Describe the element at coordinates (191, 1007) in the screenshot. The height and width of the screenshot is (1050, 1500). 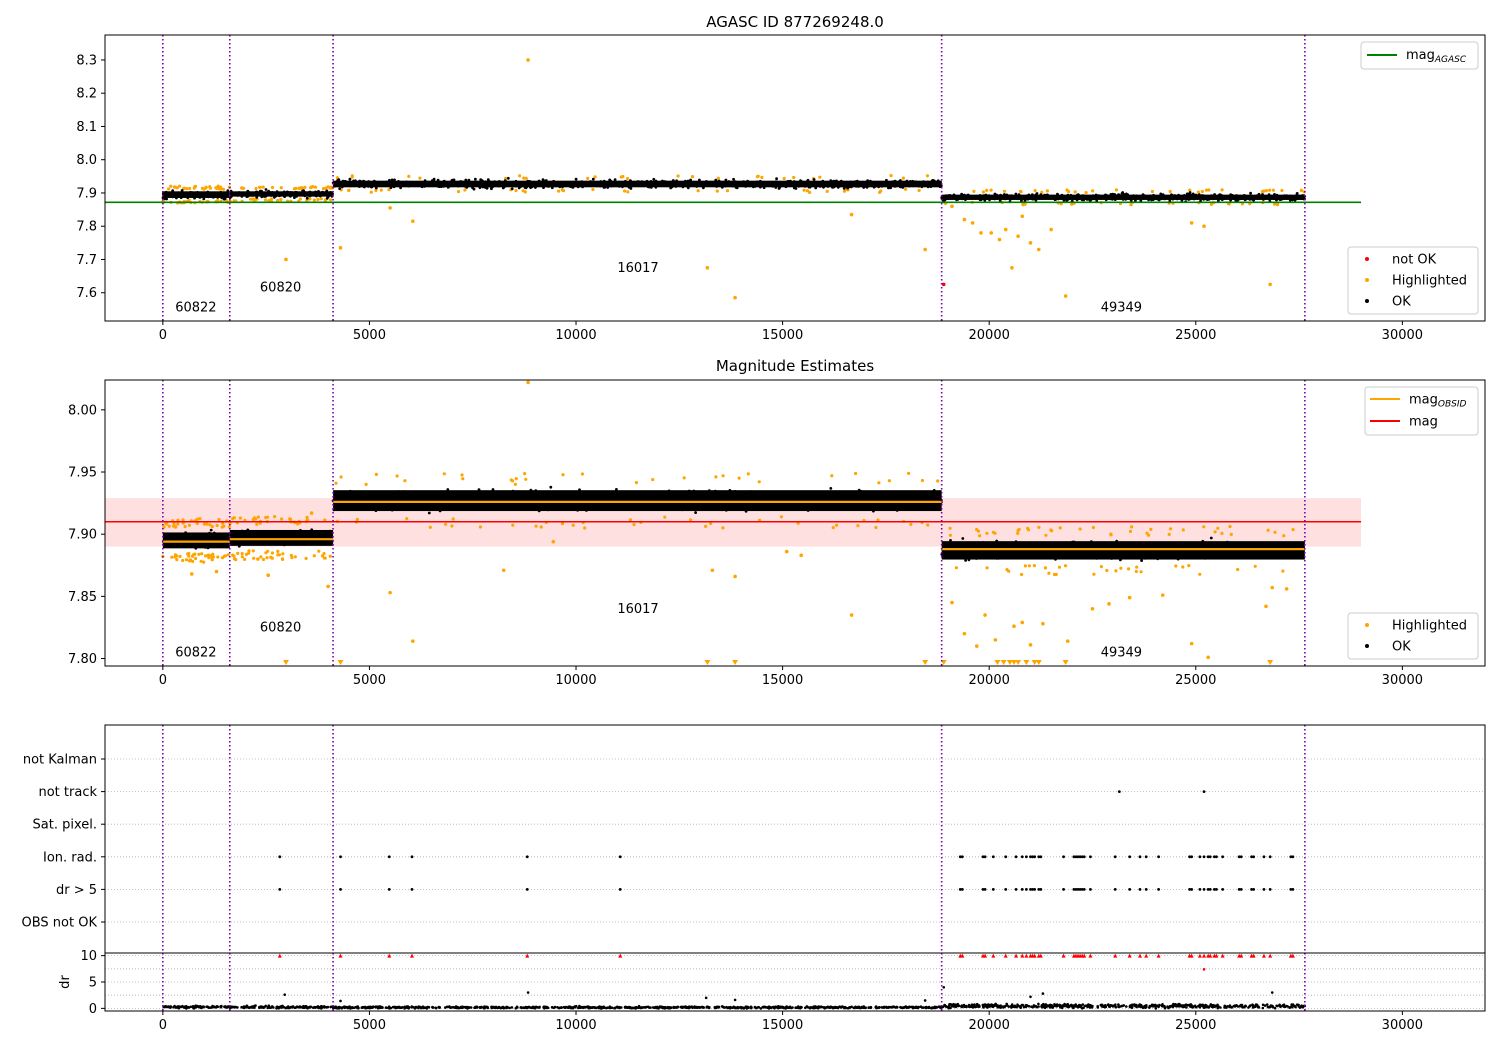
I see `p4-dr-point` at that location.